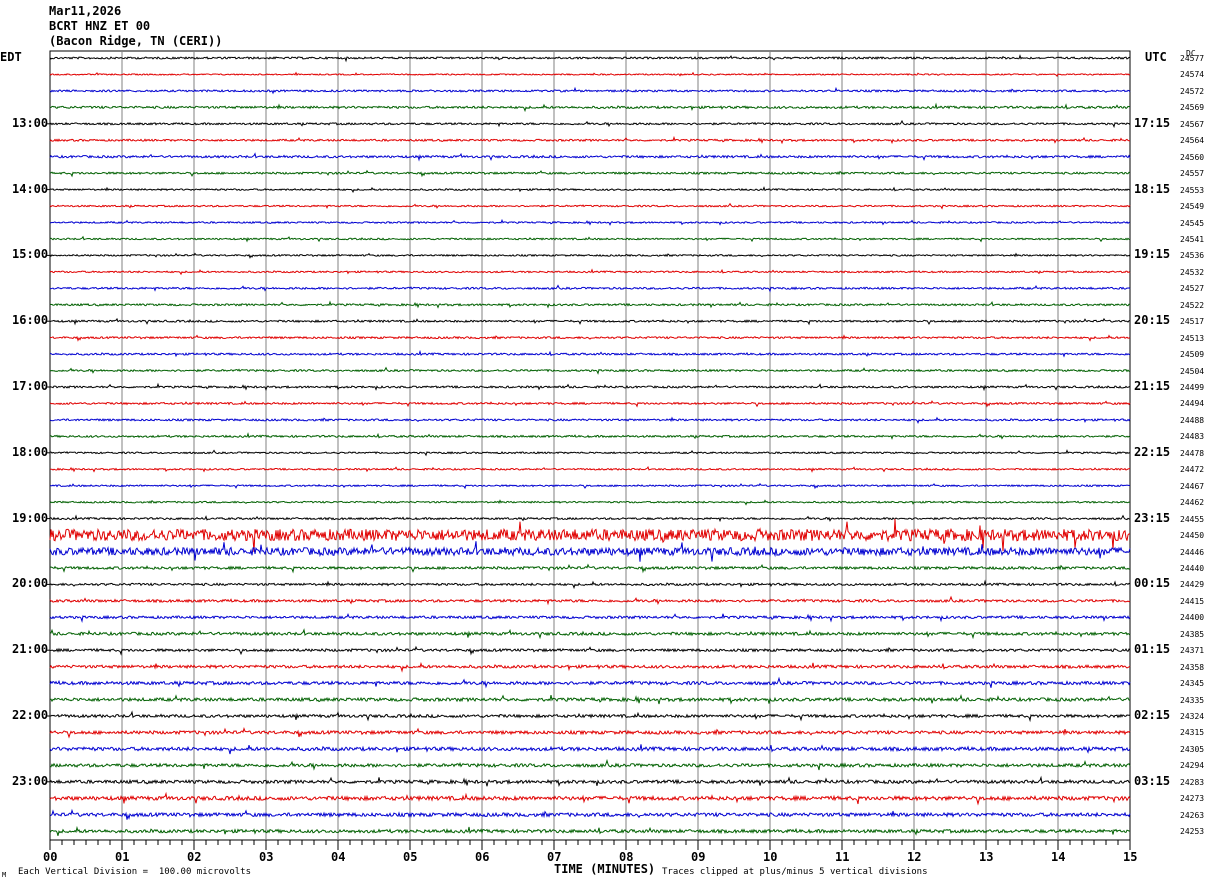 This screenshot has width=1210, height=886. I want to click on dc-offset-label: 24574, so click(1192, 75).